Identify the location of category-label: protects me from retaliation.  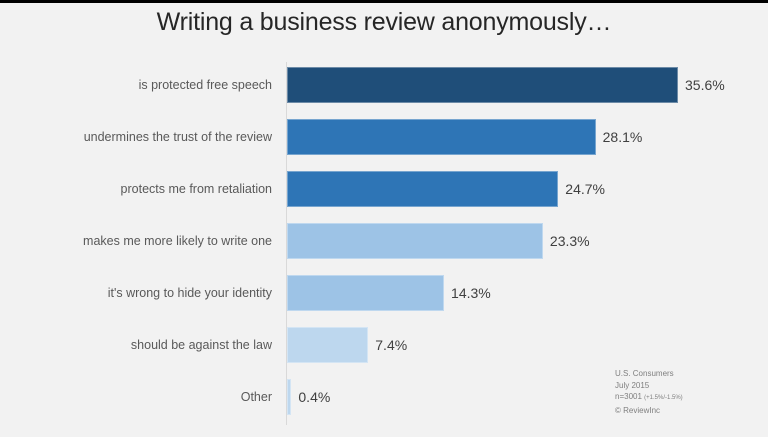
(196, 189).